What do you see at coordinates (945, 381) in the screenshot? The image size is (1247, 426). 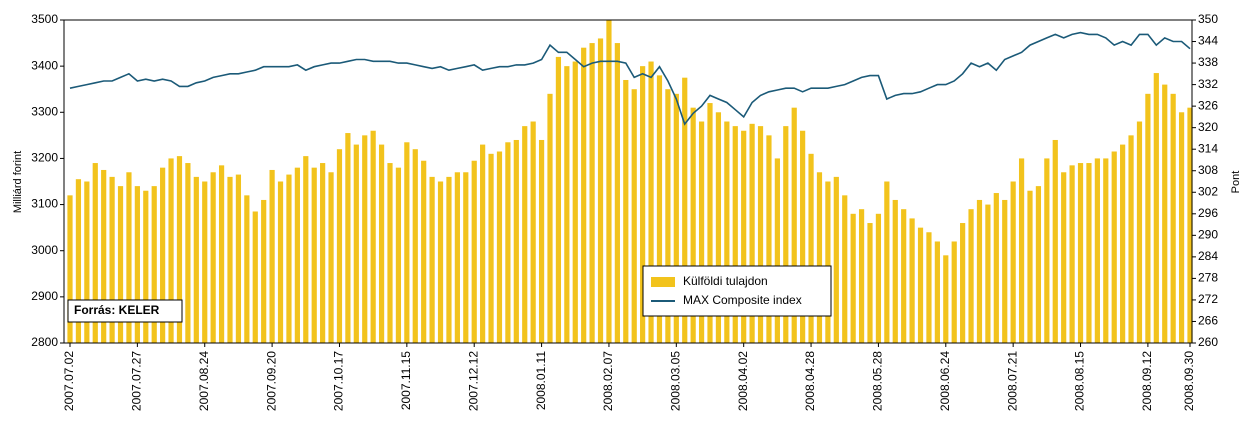 I see `x-tick-label: 2008.06.24` at bounding box center [945, 381].